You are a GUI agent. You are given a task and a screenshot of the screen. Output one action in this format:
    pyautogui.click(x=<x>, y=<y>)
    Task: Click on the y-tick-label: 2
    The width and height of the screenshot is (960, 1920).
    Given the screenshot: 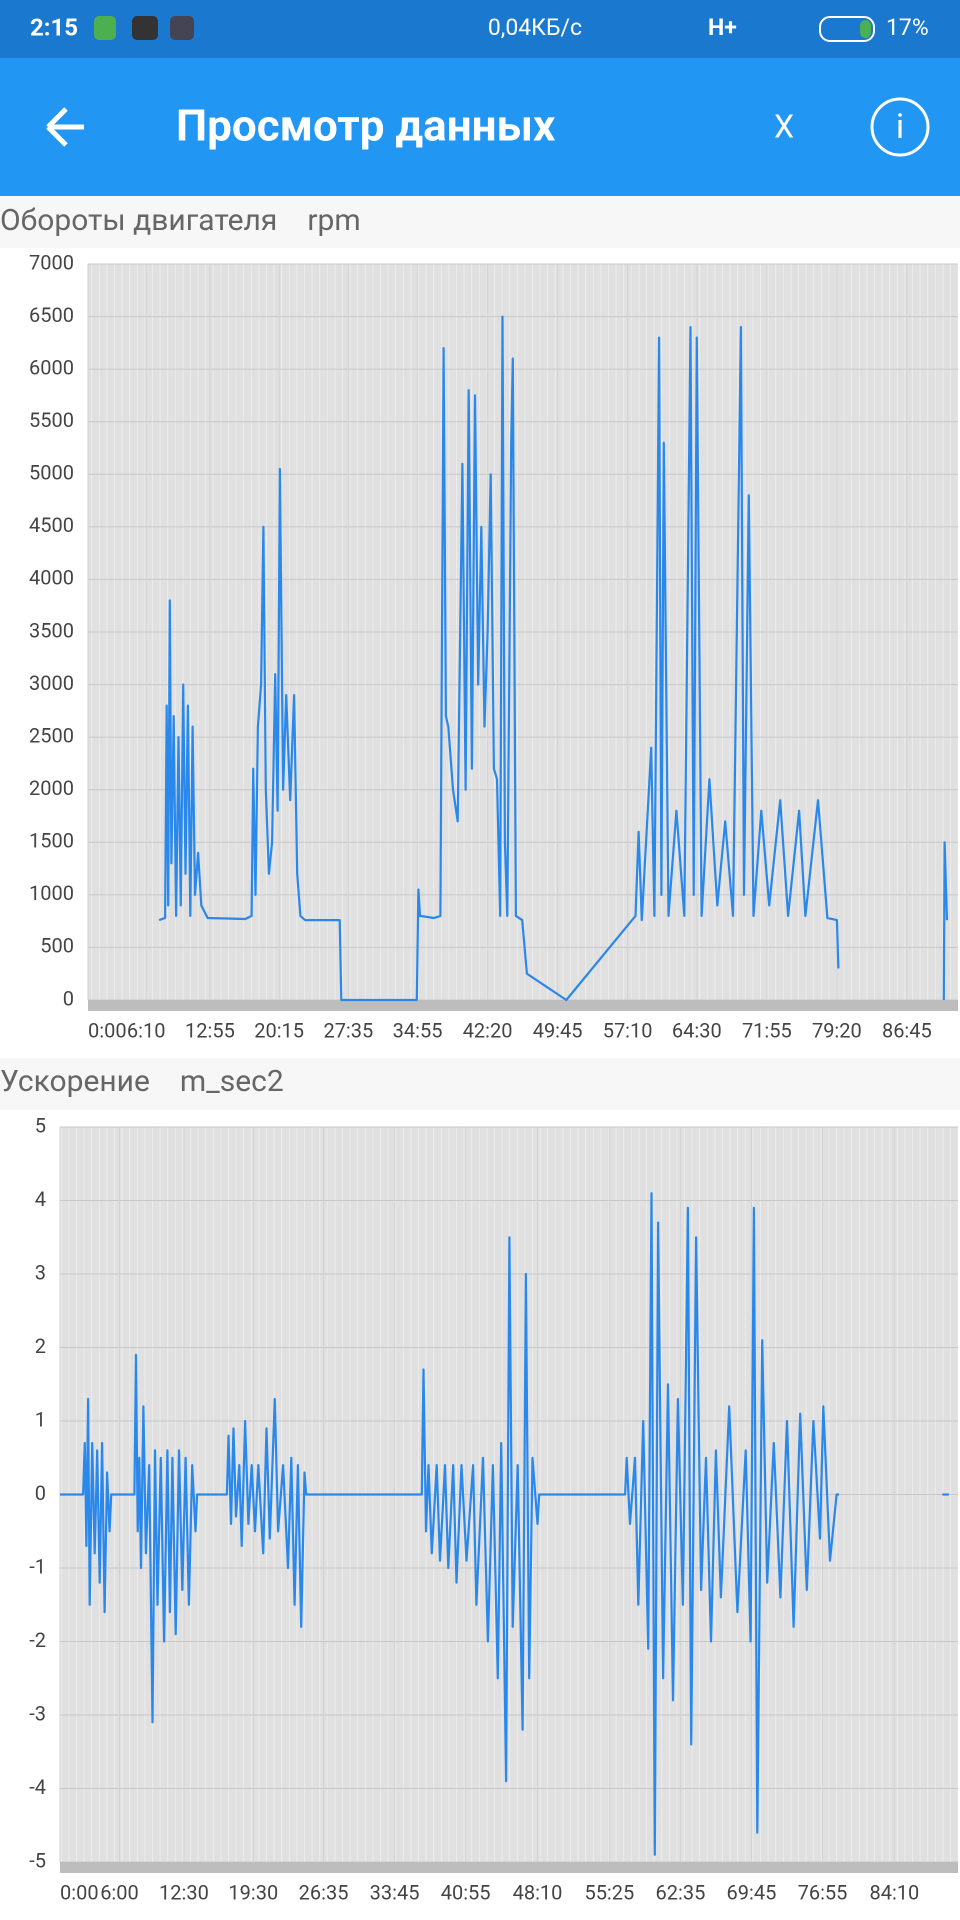 What is the action you would take?
    pyautogui.click(x=40, y=1346)
    